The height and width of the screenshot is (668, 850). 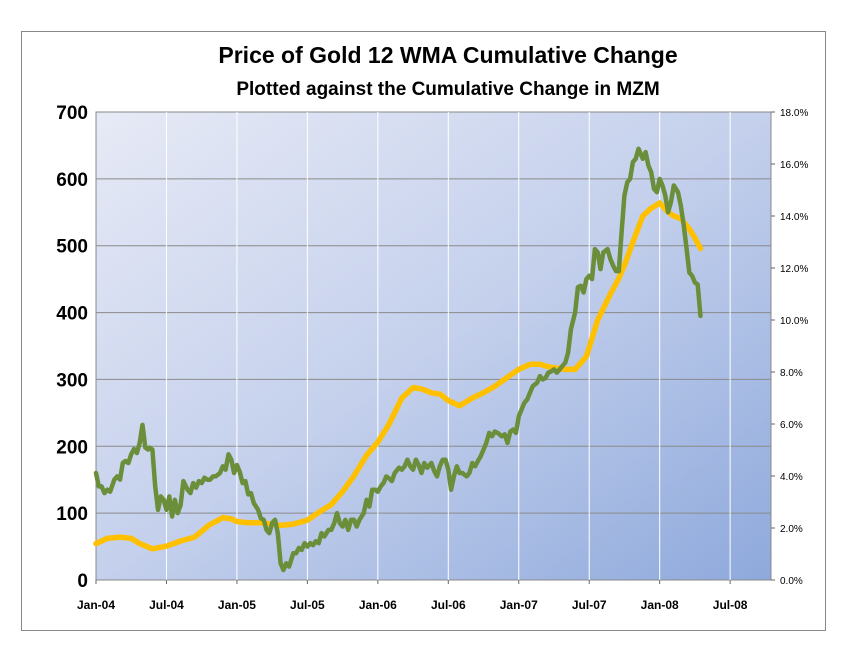 I want to click on y-left-tick-label: 200, so click(x=72, y=447).